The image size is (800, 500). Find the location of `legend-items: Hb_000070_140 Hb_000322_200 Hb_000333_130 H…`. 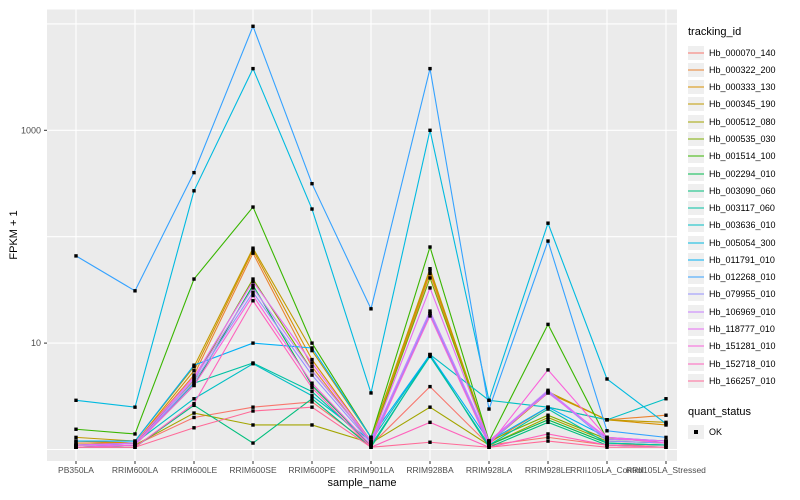

legend-items: Hb_000070_140 Hb_000322_200 Hb_000333_130 H… is located at coordinates (744, 218).